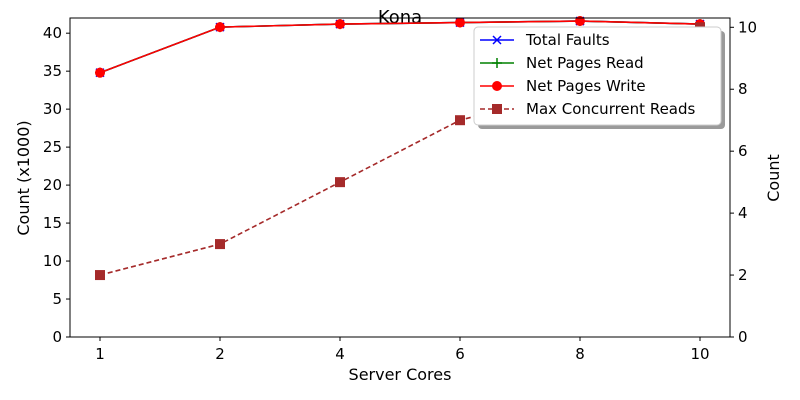 The image size is (800, 400). Describe the element at coordinates (220, 354) in the screenshot. I see `x-tick-label: 2` at that location.